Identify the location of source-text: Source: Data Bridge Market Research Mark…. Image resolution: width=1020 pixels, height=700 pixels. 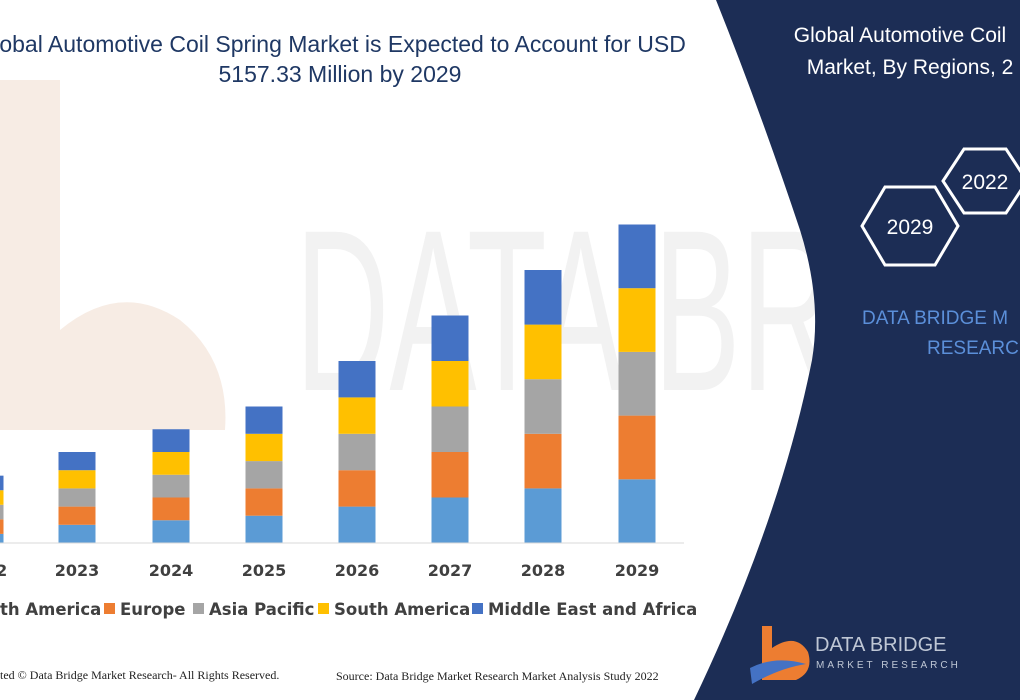
(497, 676).